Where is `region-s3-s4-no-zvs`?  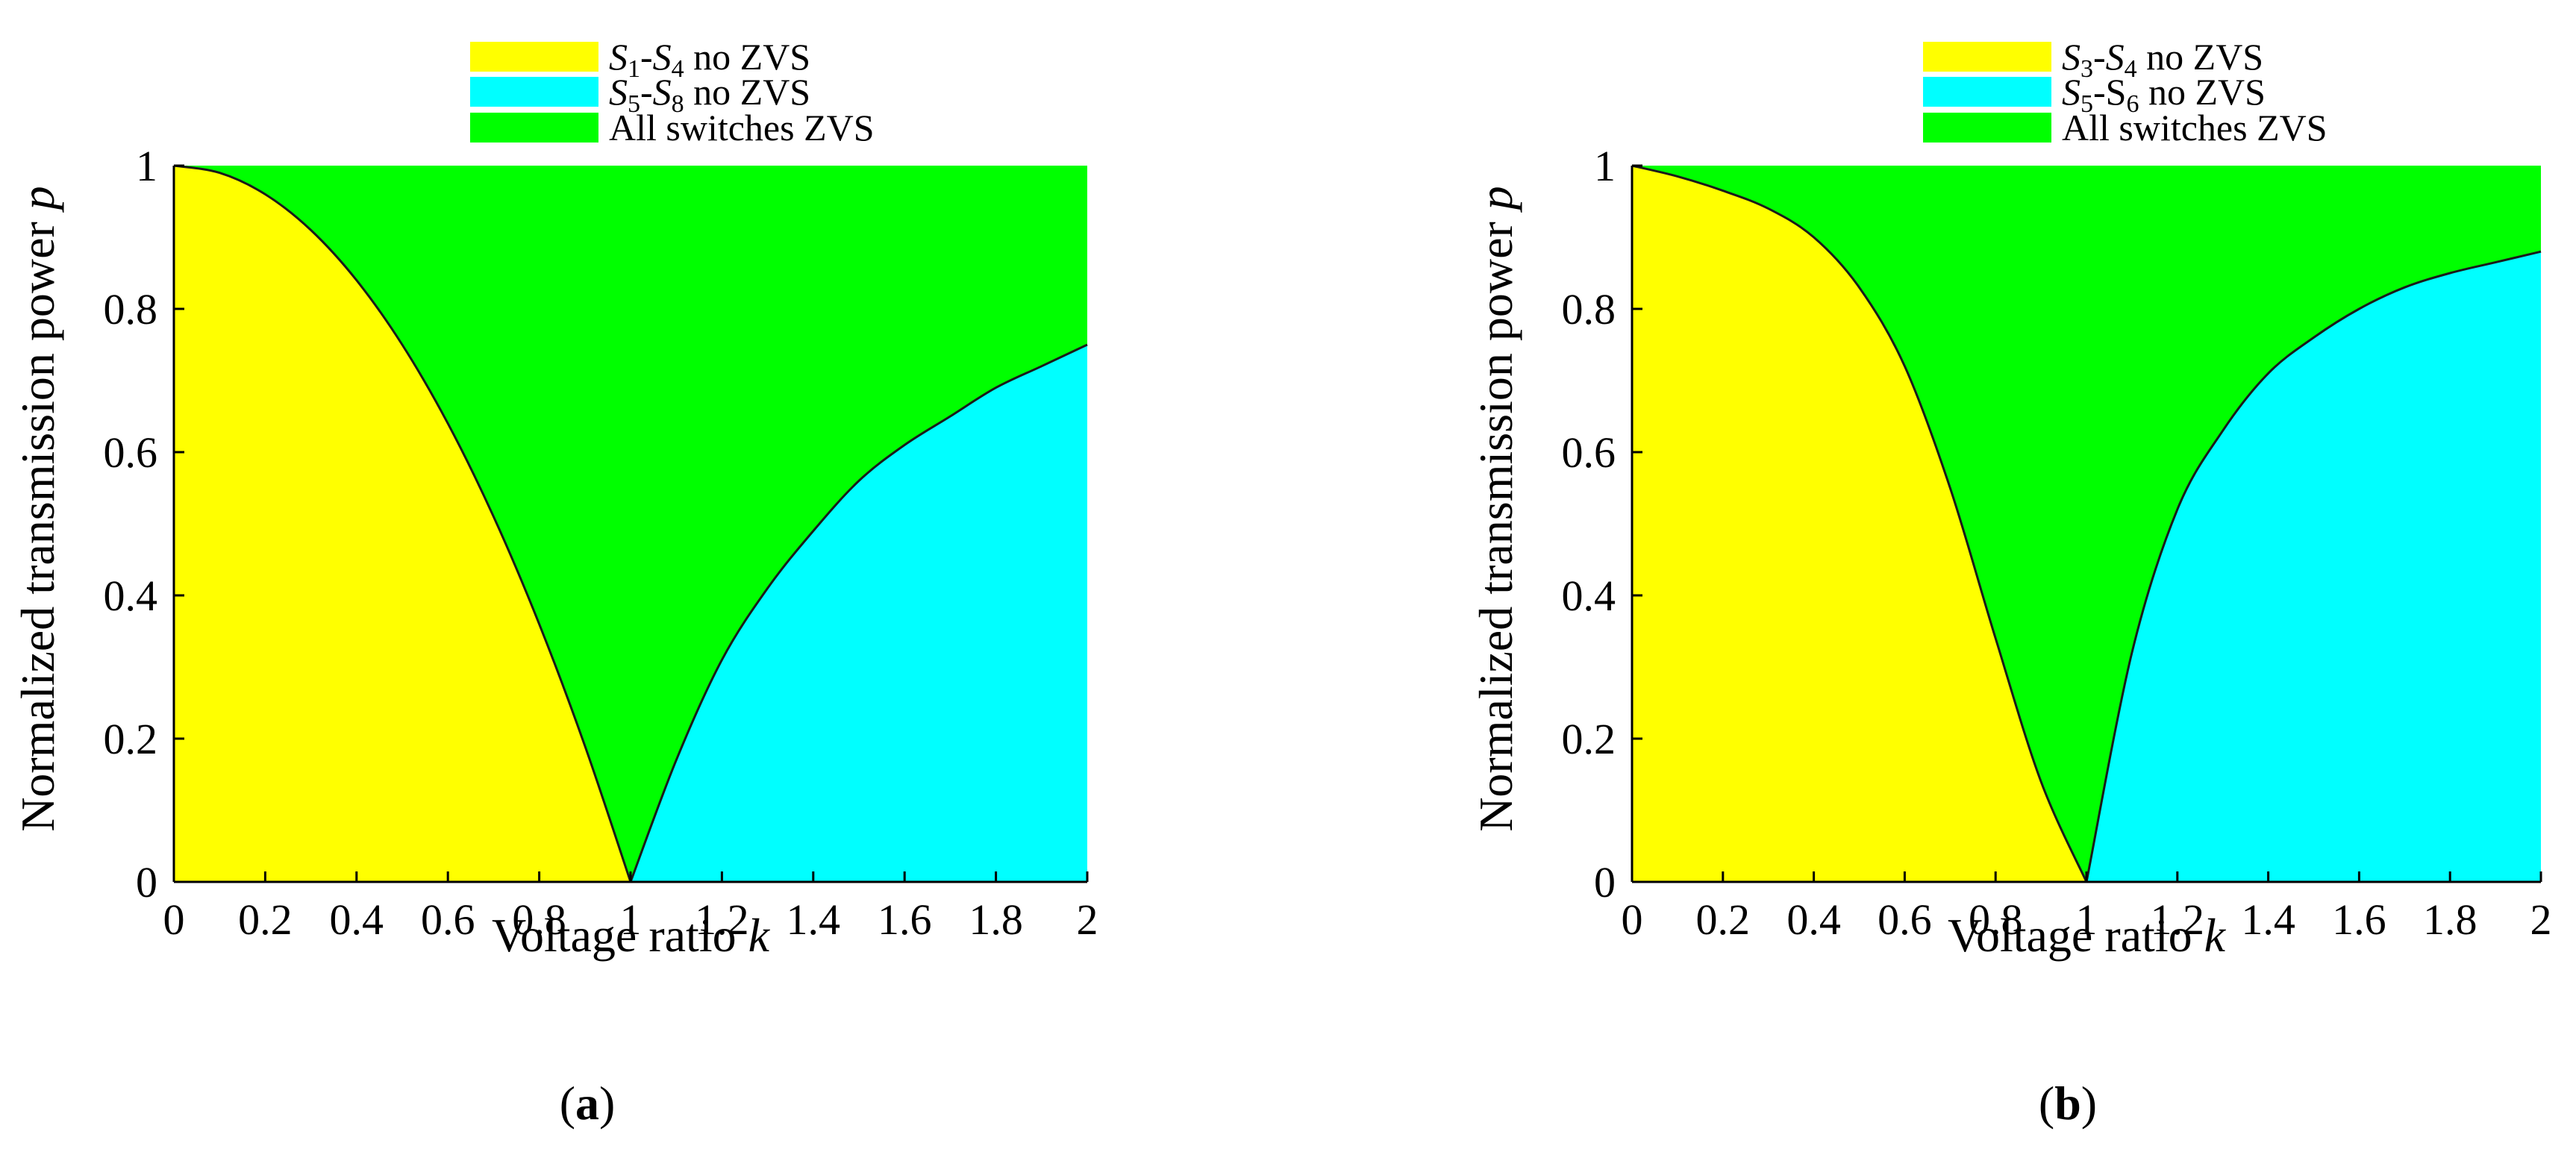
region-s3-s4-no-zvs is located at coordinates (1859, 524).